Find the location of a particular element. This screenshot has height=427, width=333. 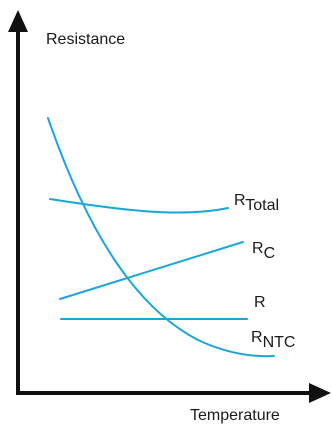

label-r-ntc-sub: NTC is located at coordinates (279, 342).